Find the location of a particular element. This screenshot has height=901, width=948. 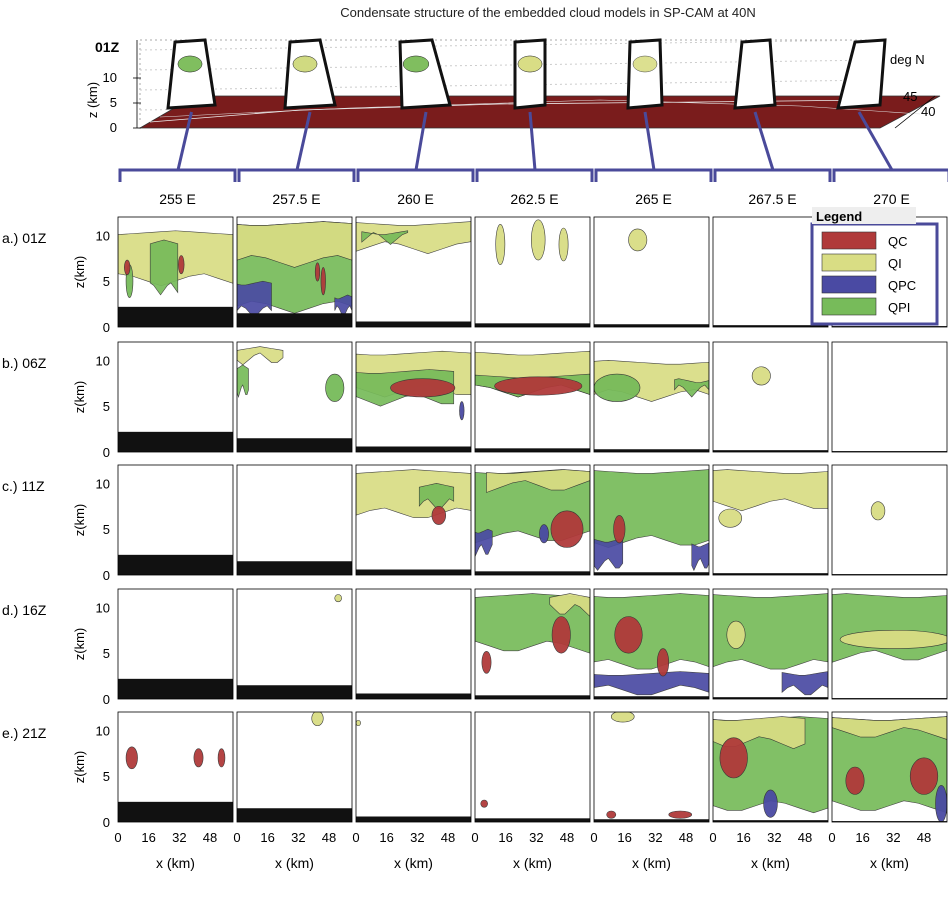

legend-title-bg is located at coordinates (864, 215).